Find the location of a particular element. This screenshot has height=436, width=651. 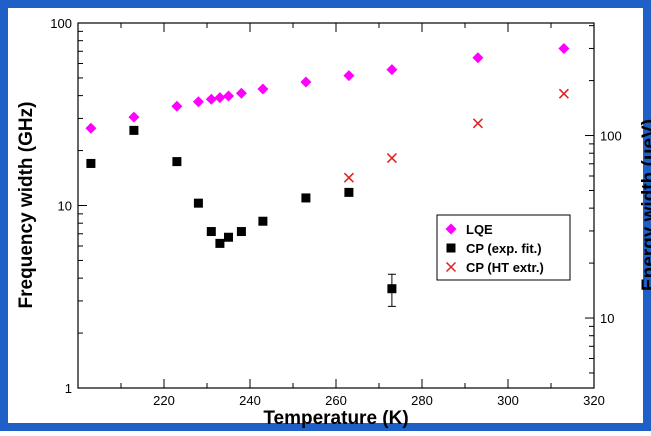

y-axis-label: Frequency width (GHz) is located at coordinates (26, 205).